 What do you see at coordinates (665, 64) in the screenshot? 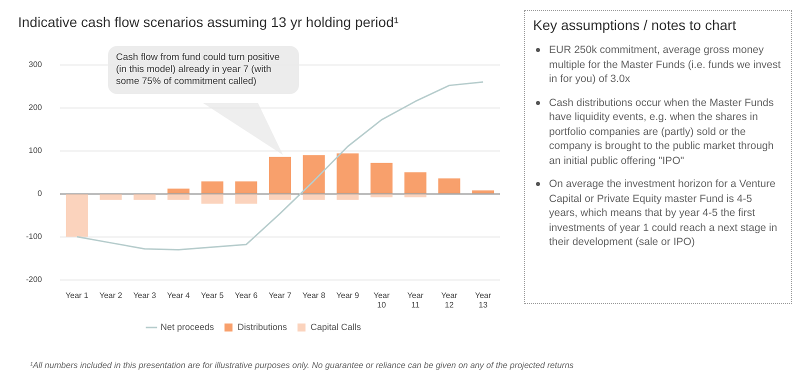
I see `text: EUR 250k commitment, average gross money multiple for the Master Funds (i.e. funds we invest in for you) of 3.0x` at bounding box center [665, 64].